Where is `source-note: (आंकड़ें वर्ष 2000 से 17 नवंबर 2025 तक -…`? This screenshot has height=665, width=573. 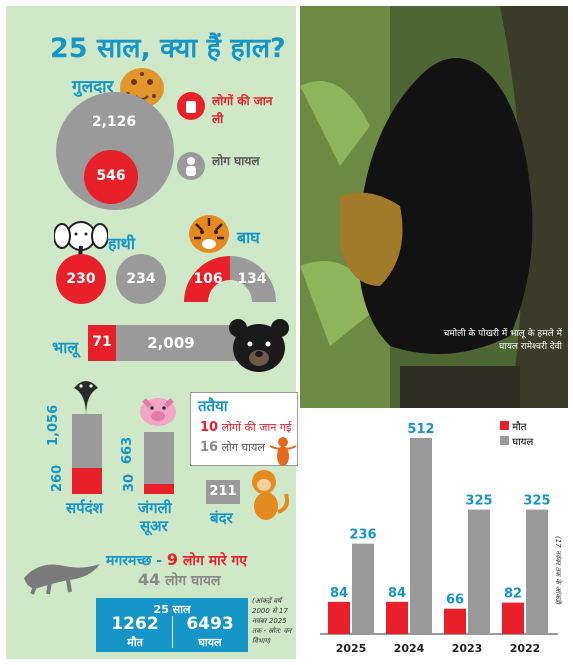
source-note: (आंकड़ें वर्ष 2000 से 17 नवंबर 2025 तक -… is located at coordinates (272, 621).